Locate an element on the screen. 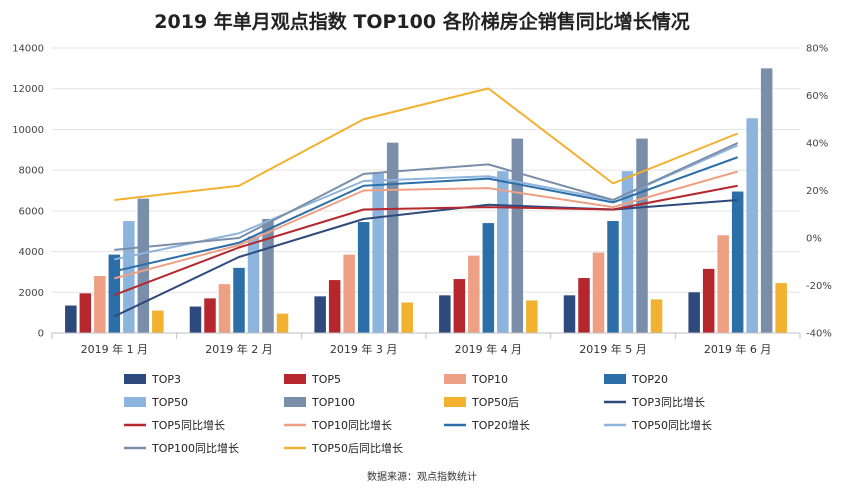 The width and height of the screenshot is (845, 491). legend-label: TOP100同比增长 is located at coordinates (195, 448).